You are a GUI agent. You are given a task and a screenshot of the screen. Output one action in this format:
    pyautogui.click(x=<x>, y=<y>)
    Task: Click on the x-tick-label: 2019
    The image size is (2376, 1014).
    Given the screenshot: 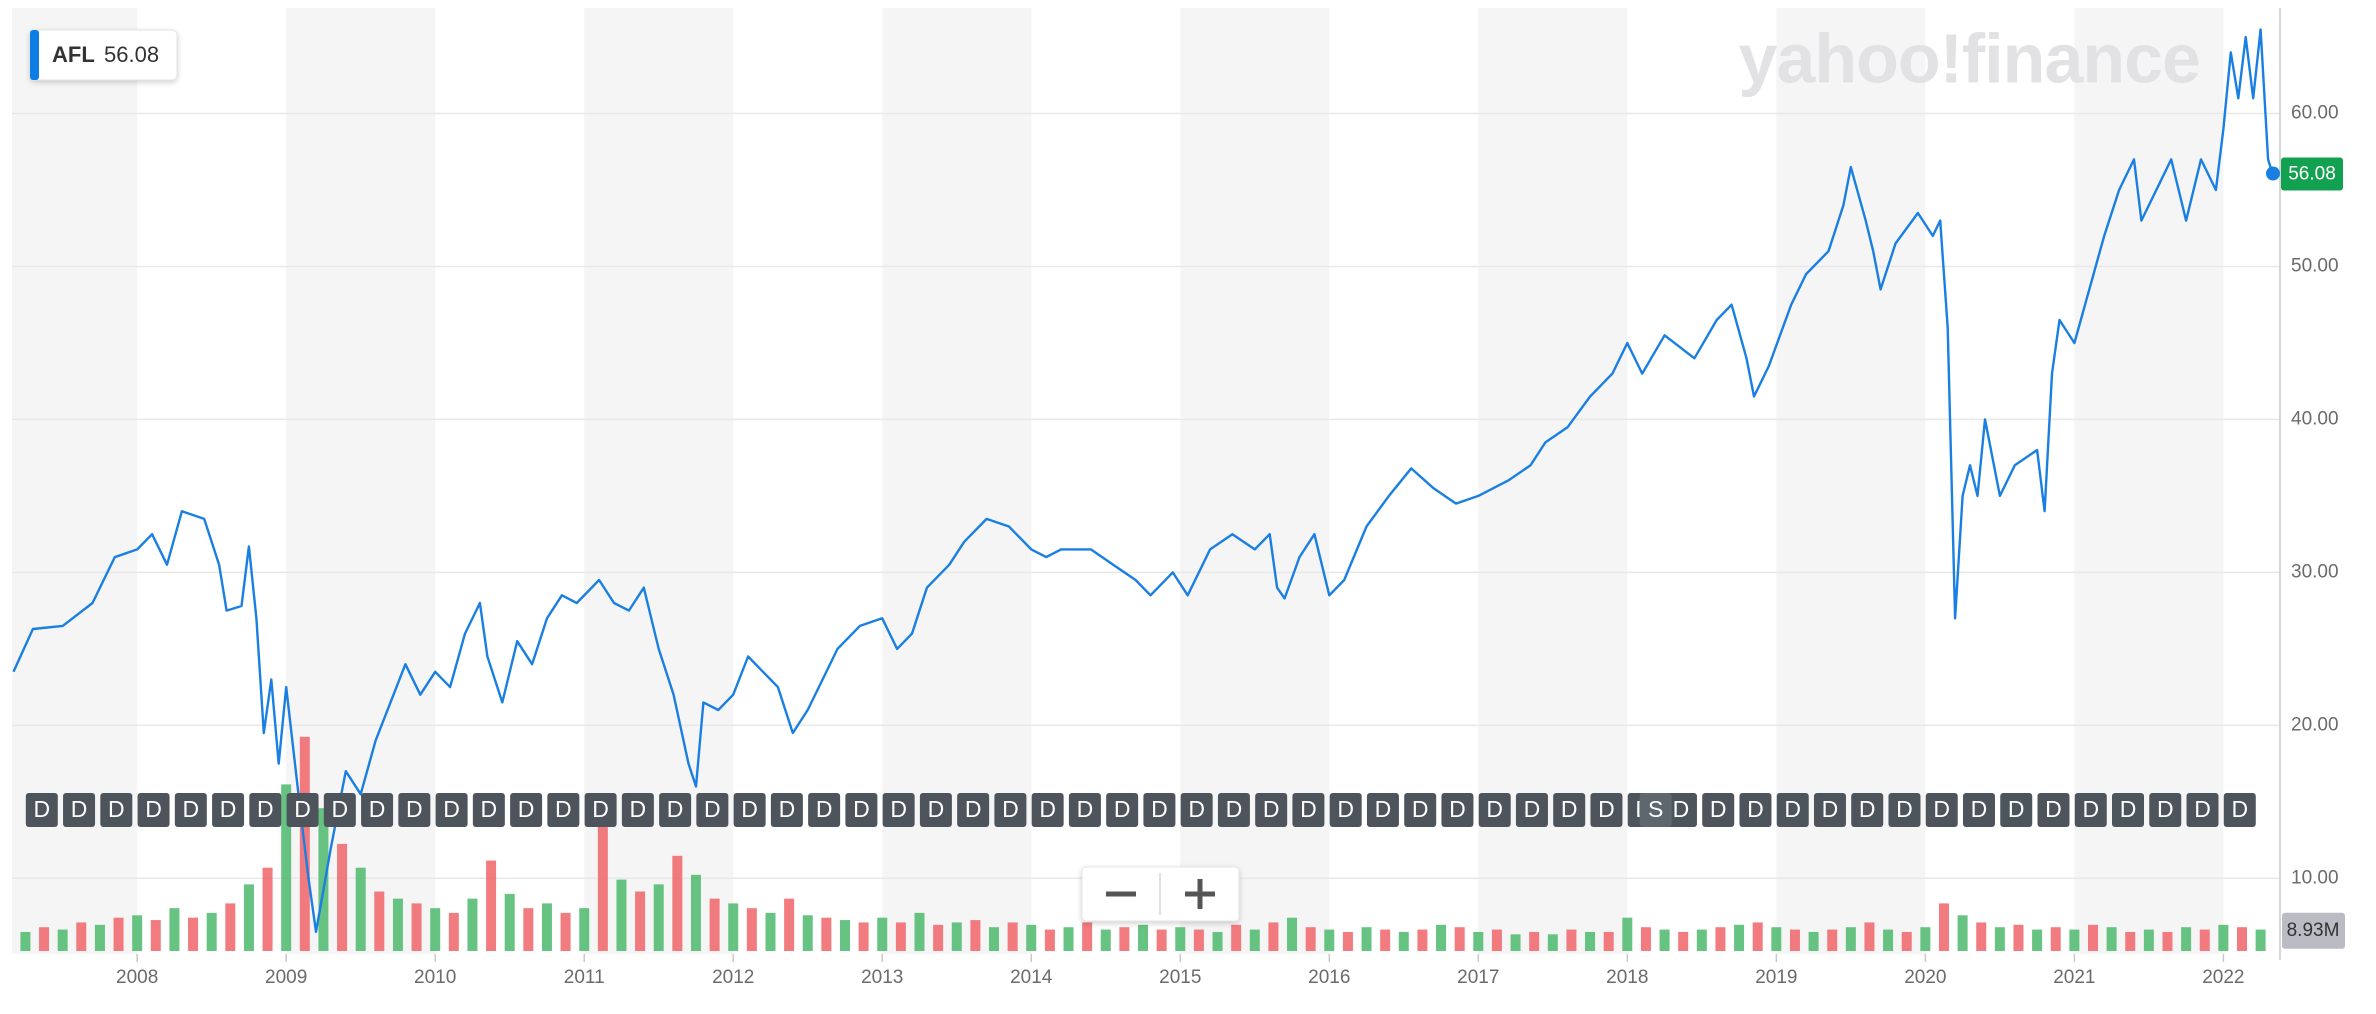 What is the action you would take?
    pyautogui.click(x=1776, y=977)
    